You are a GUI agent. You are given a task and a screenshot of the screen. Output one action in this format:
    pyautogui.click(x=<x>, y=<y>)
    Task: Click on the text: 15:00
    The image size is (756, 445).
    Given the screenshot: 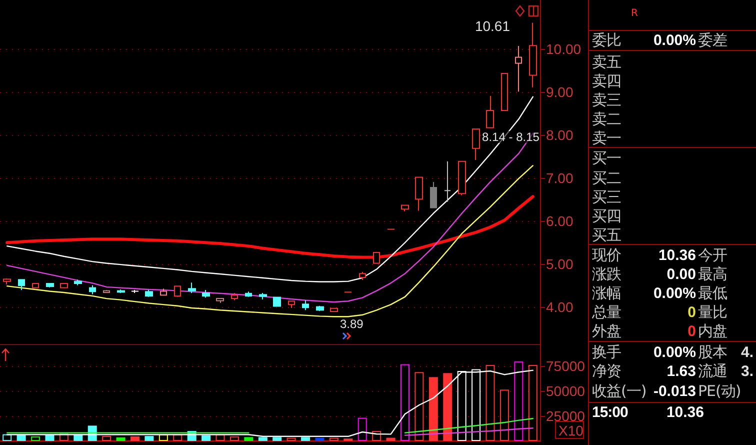 What is the action you would take?
    pyautogui.click(x=610, y=412)
    